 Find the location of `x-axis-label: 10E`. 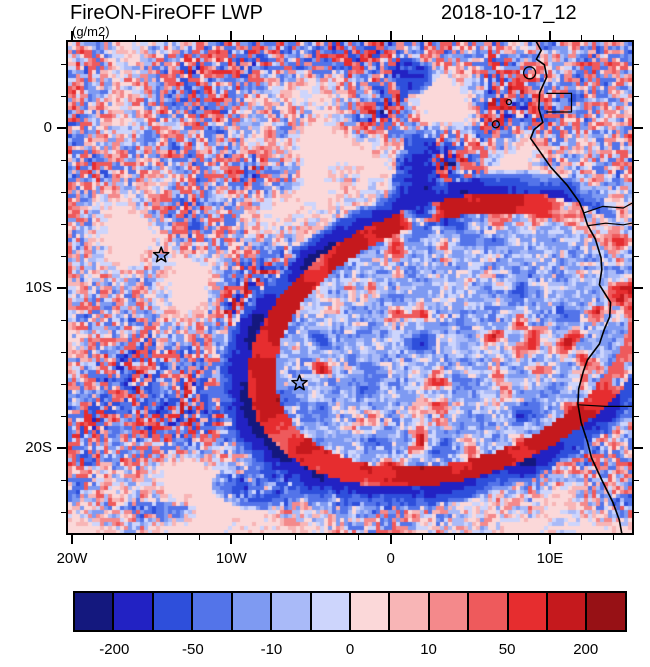

x-axis-label: 10E is located at coordinates (550, 558).